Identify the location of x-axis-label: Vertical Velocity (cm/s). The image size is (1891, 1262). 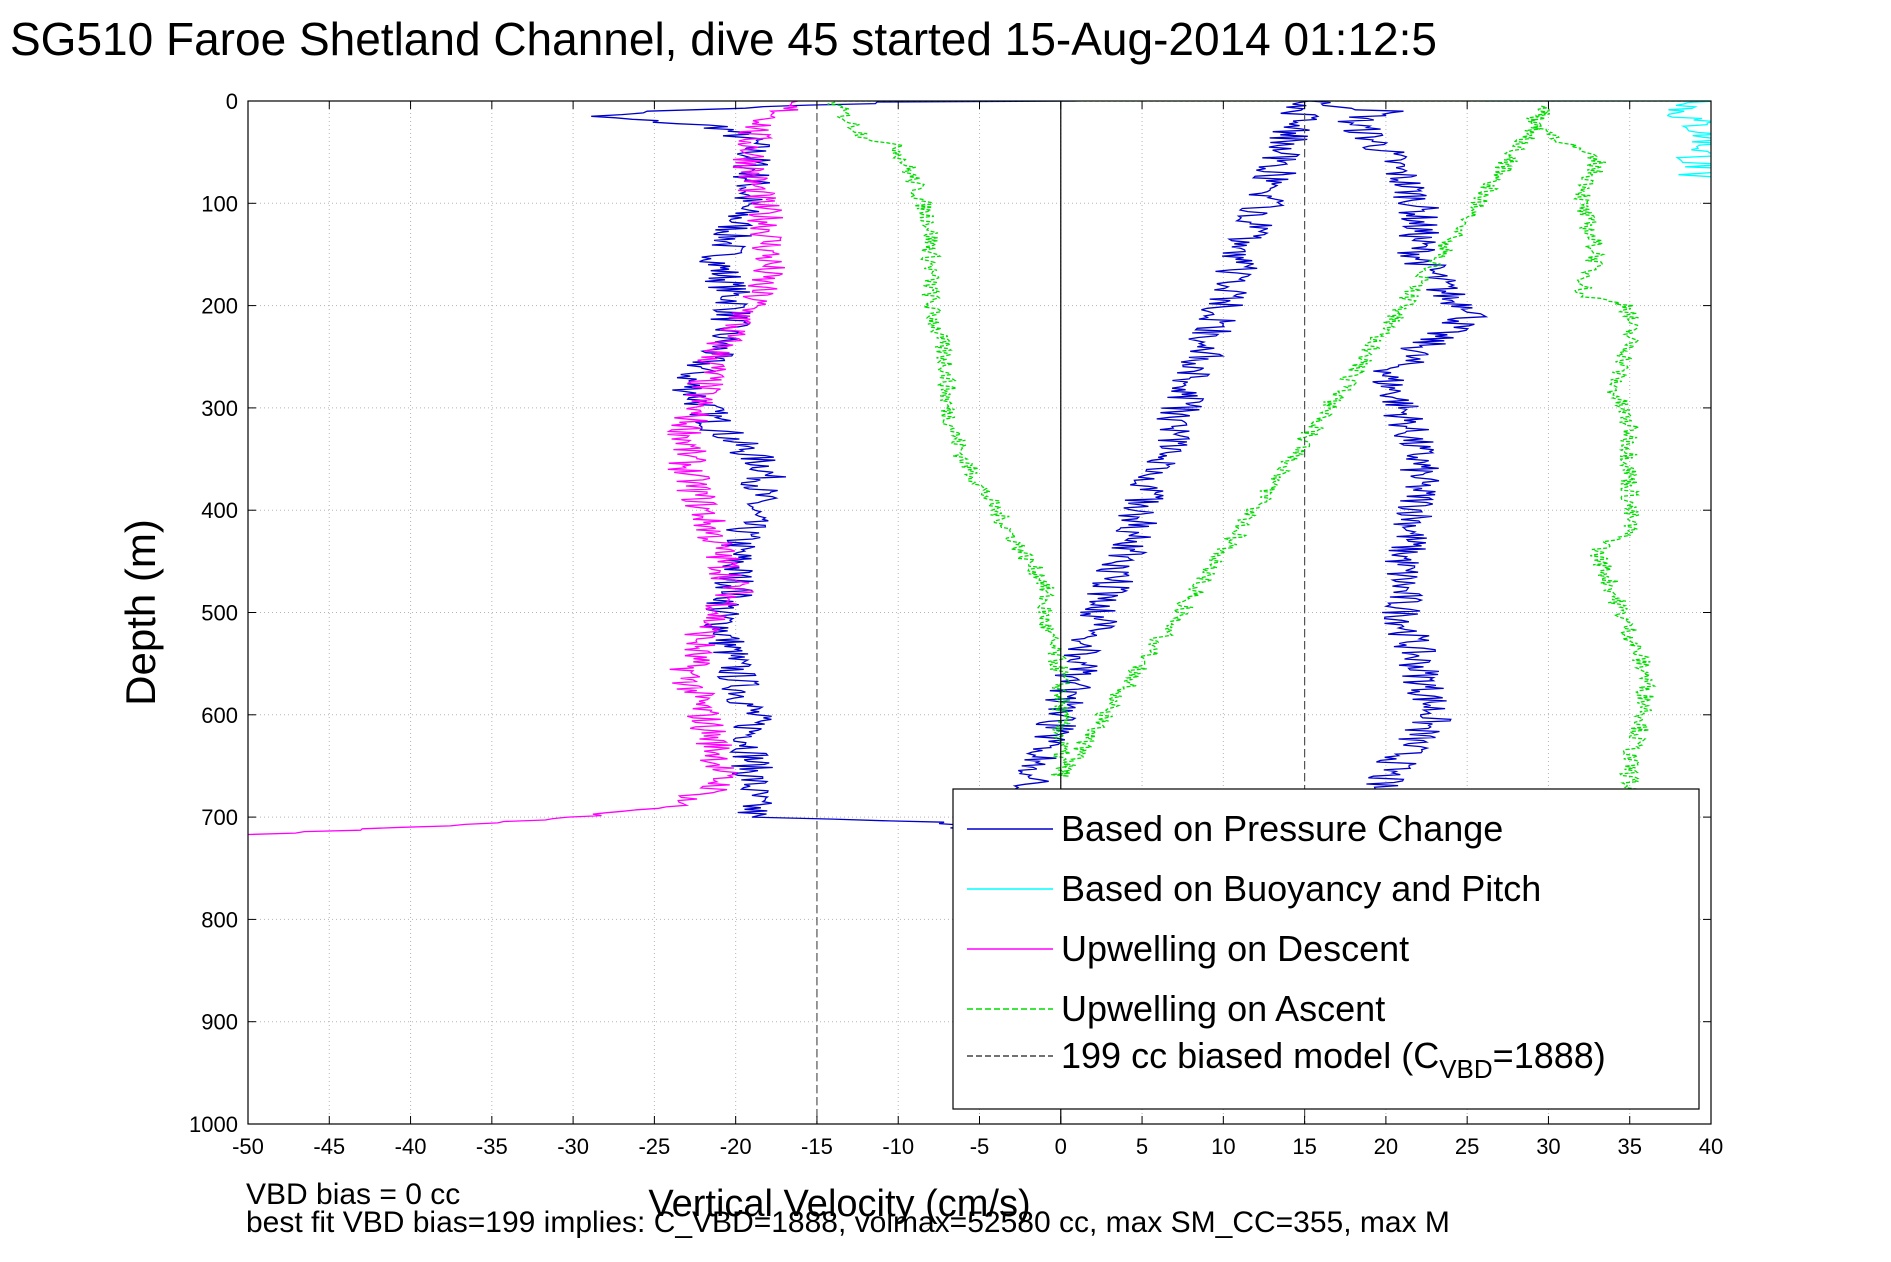
(839, 1204).